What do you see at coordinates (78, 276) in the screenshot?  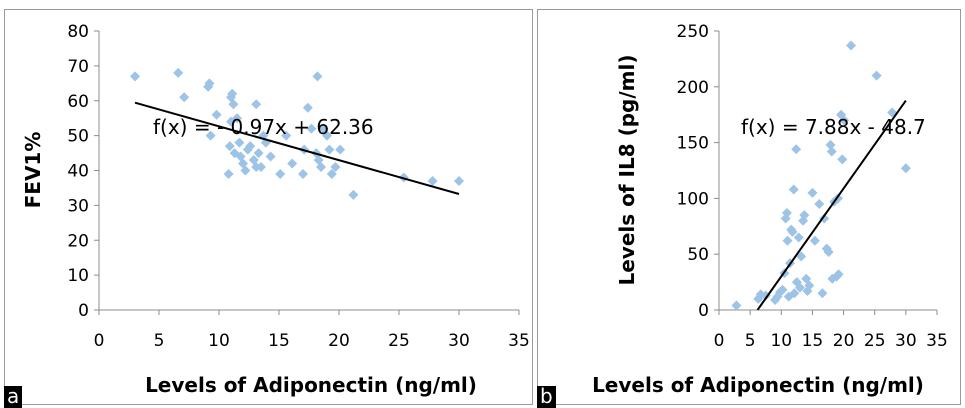 I see `y-tick-label-a: 10` at bounding box center [78, 276].